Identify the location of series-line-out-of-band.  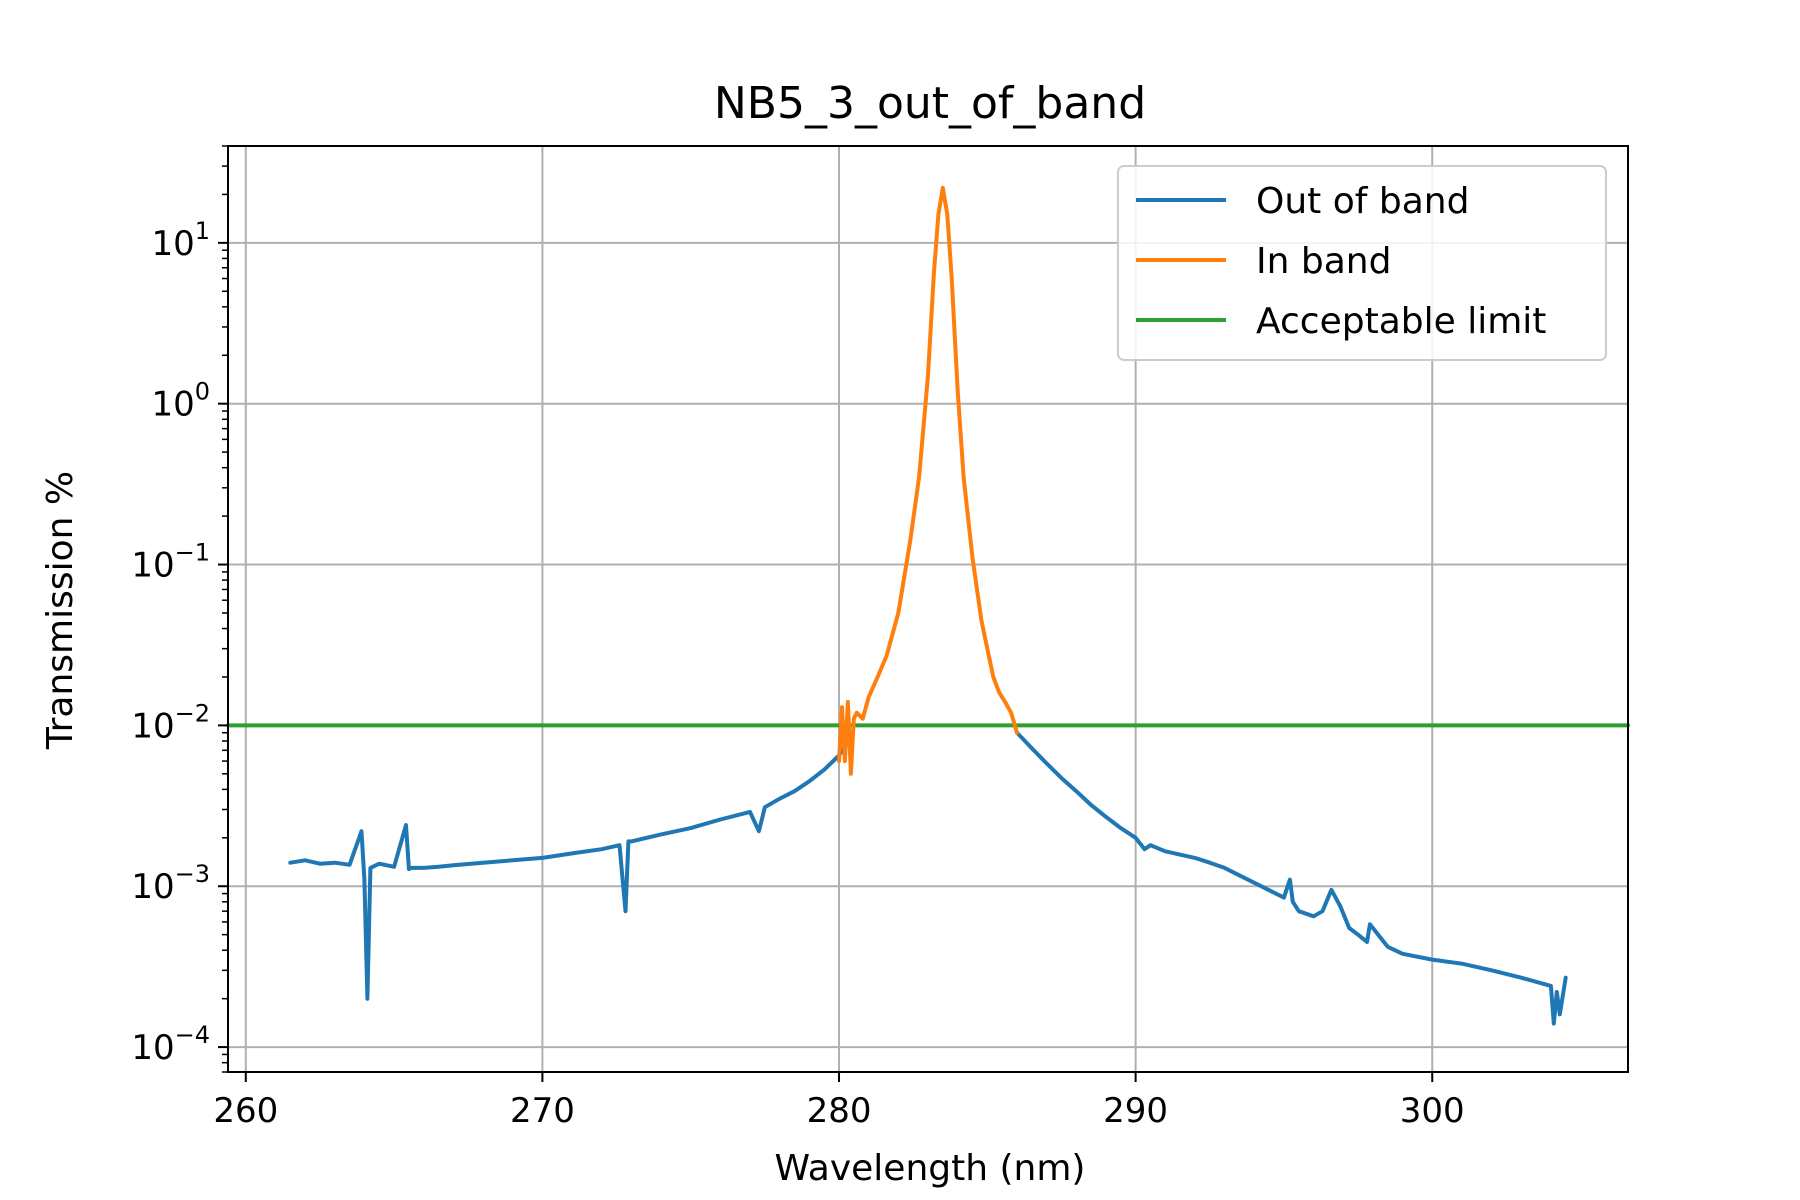
(567, 872).